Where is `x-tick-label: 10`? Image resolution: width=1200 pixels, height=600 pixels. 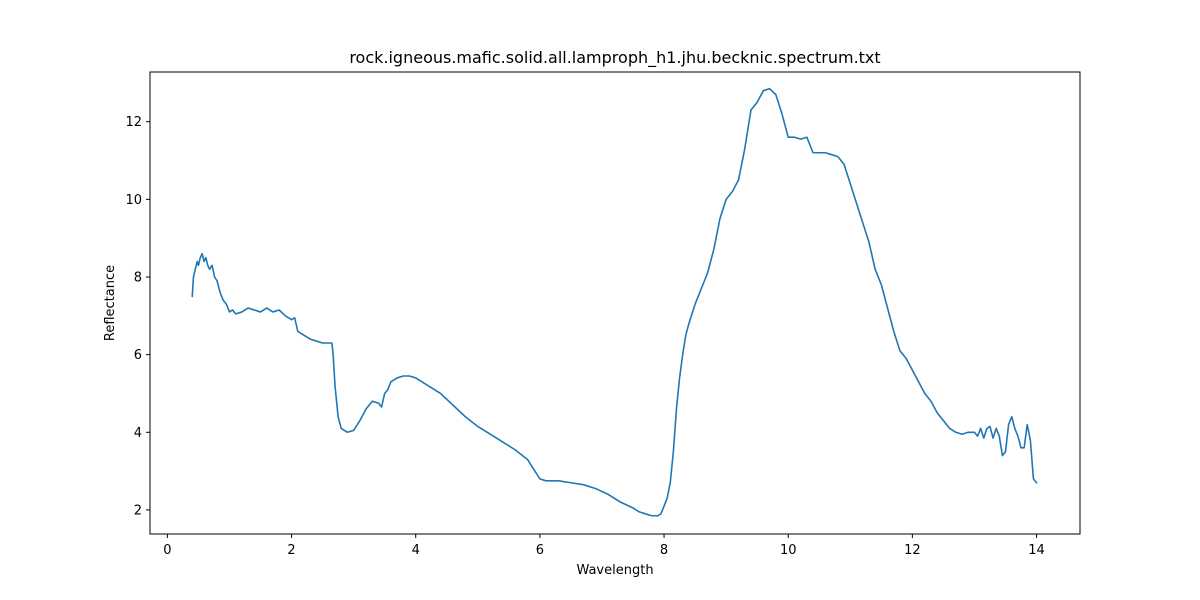 x-tick-label: 10 is located at coordinates (788, 550).